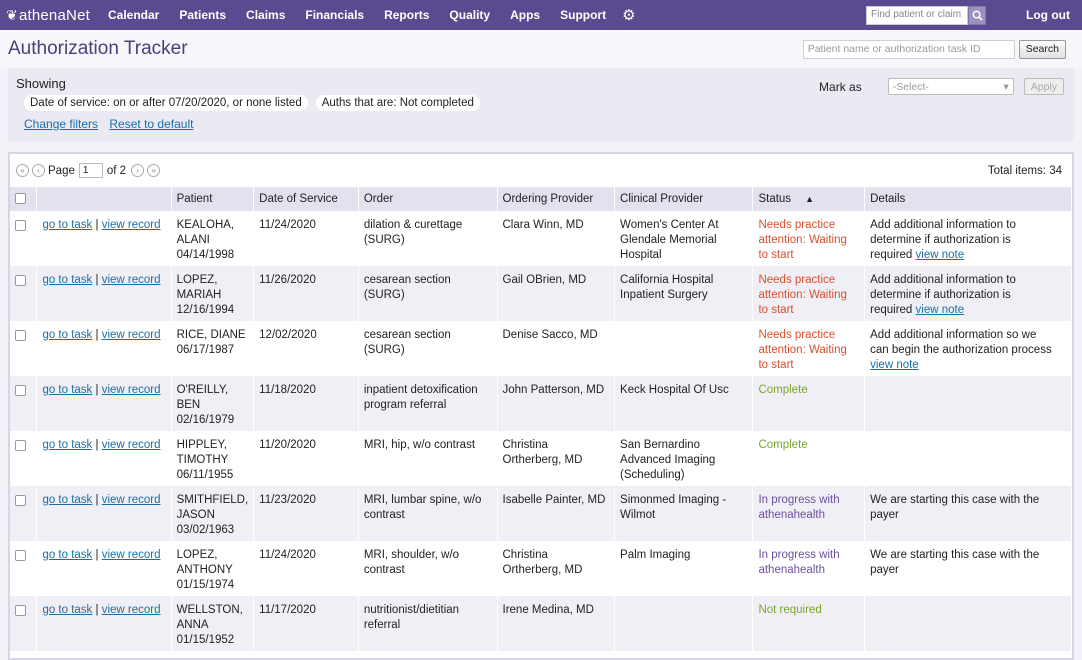  What do you see at coordinates (684, 568) in the screenshot?
I see `clinical-provider-cell: Palm Imaging` at bounding box center [684, 568].